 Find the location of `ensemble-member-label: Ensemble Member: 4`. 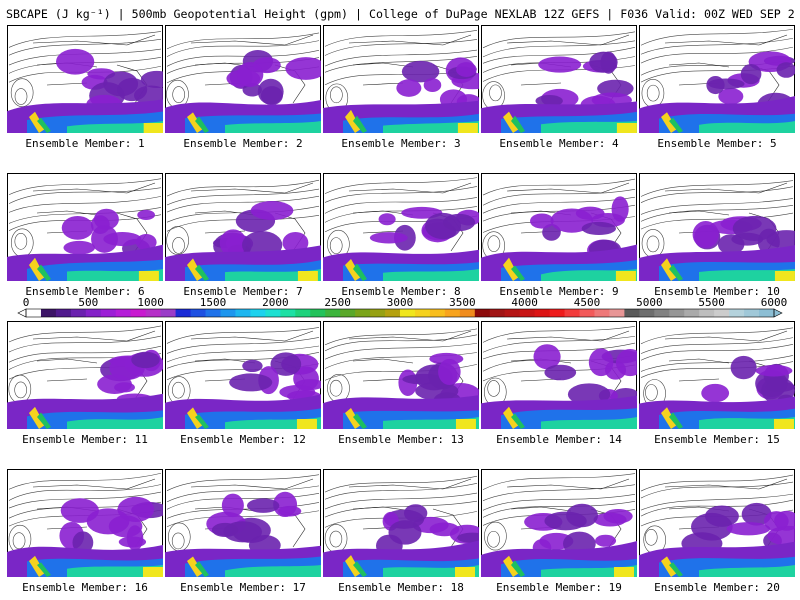

ensemble-member-label: Ensemble Member: 4 is located at coordinates (559, 143).